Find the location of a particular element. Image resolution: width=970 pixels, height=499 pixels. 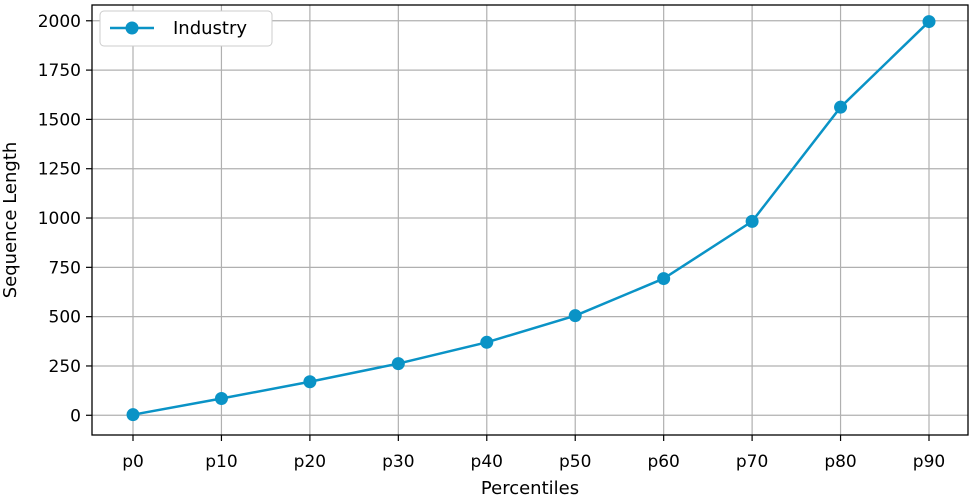

x-tick-label: p90 is located at coordinates (929, 462).